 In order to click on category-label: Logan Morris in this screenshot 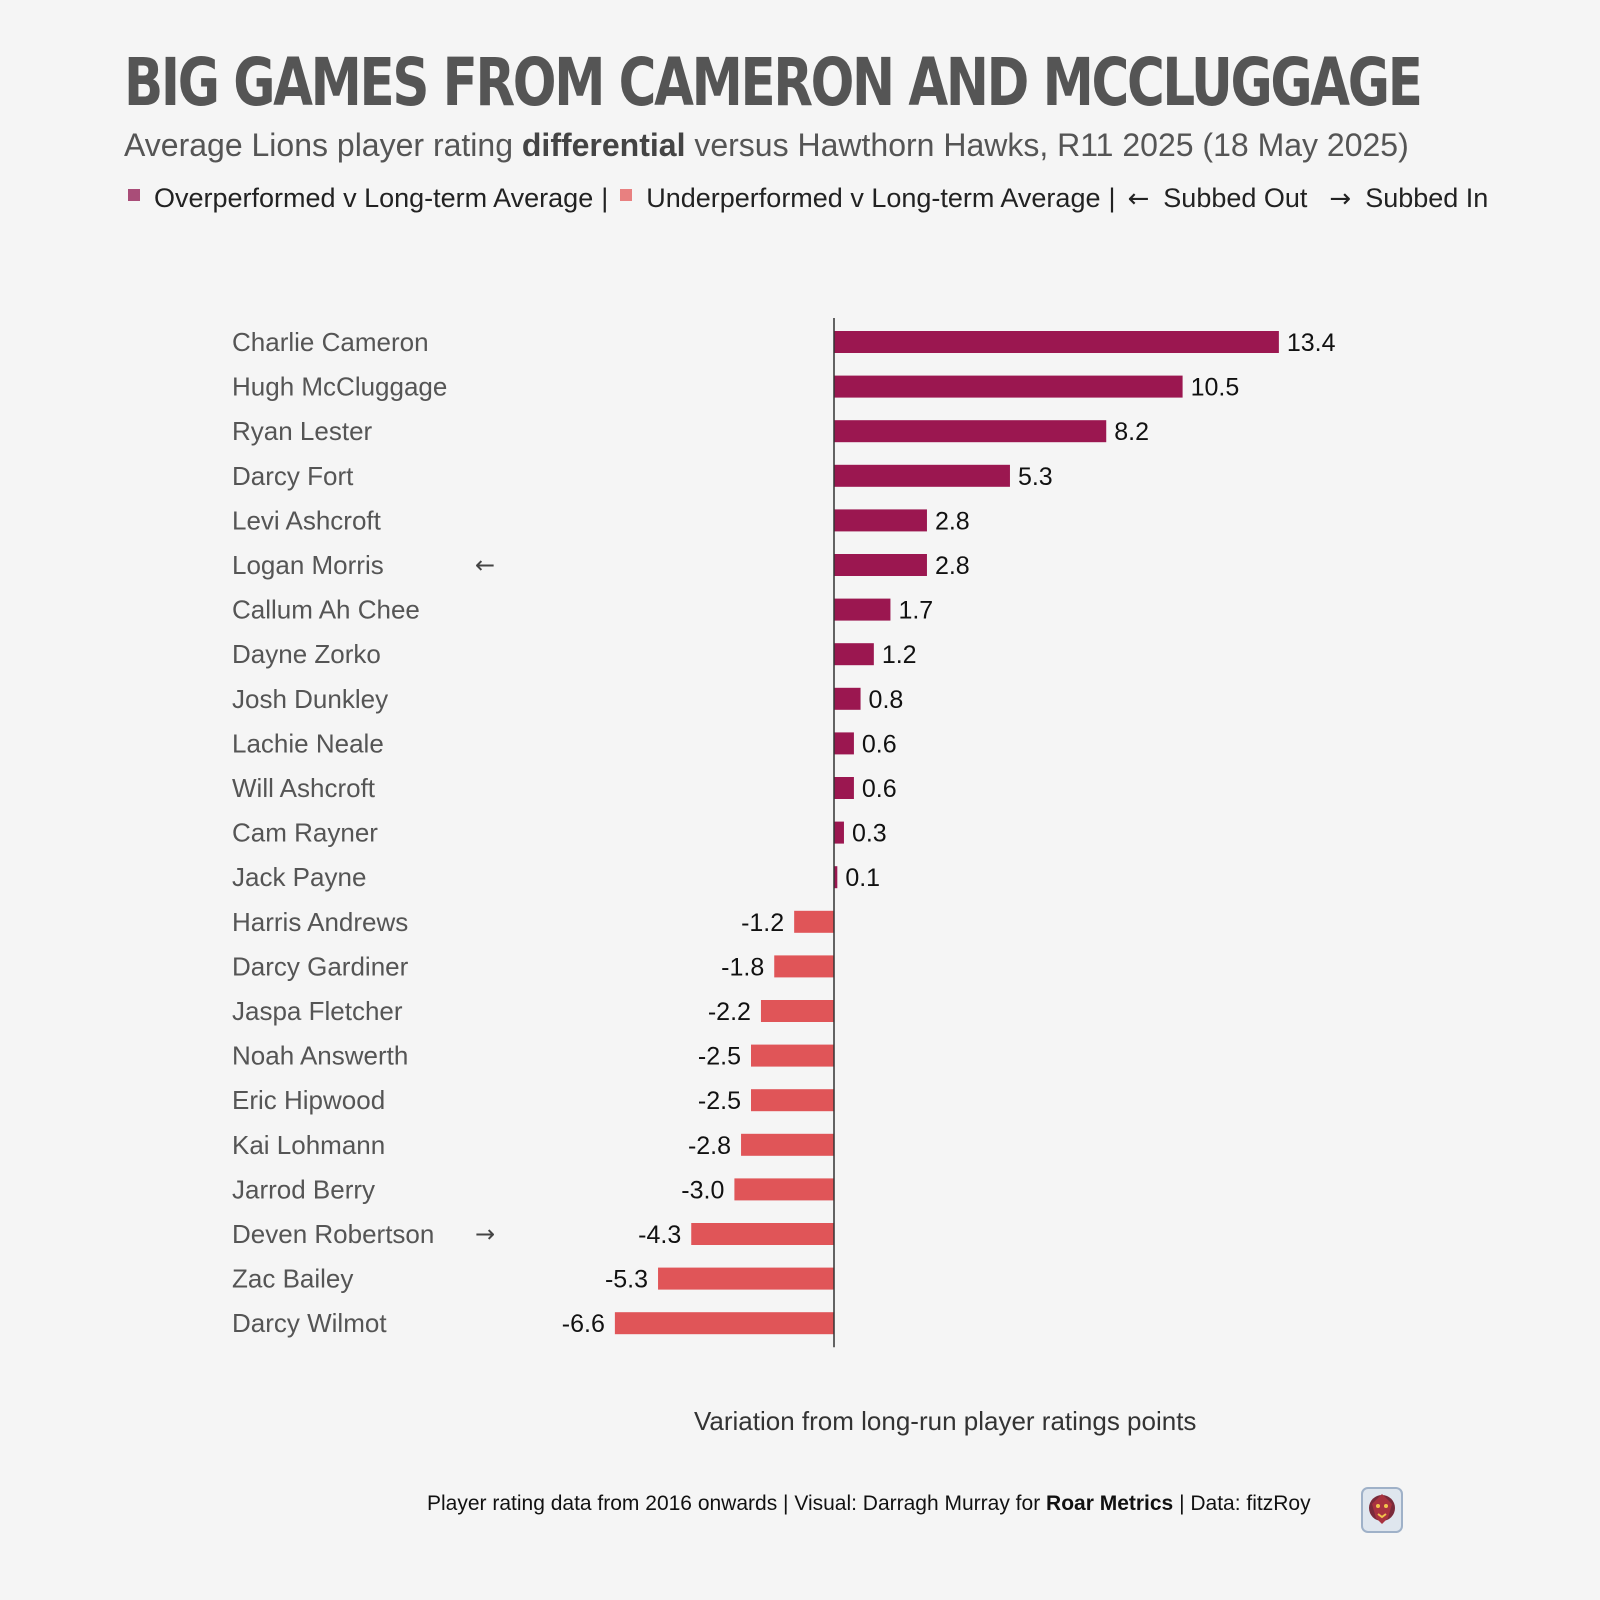, I will do `click(308, 565)`.